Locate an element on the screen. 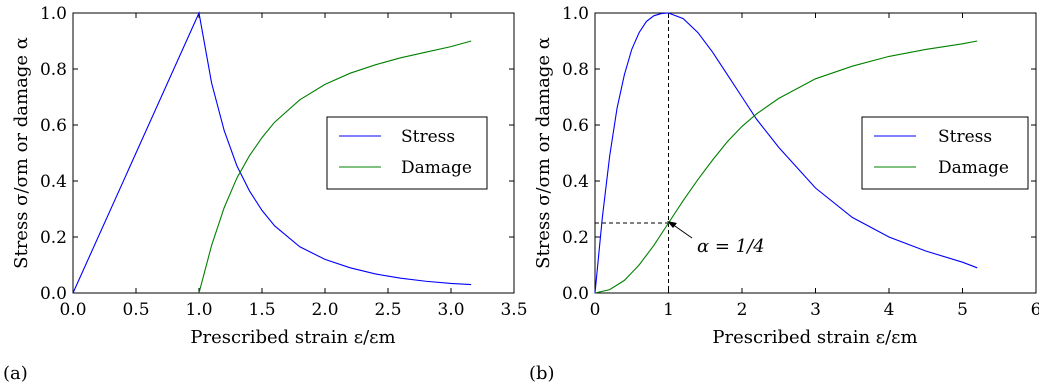 Image resolution: width=1039 pixels, height=391 pixels. x-tick-label: 4 is located at coordinates (889, 310).